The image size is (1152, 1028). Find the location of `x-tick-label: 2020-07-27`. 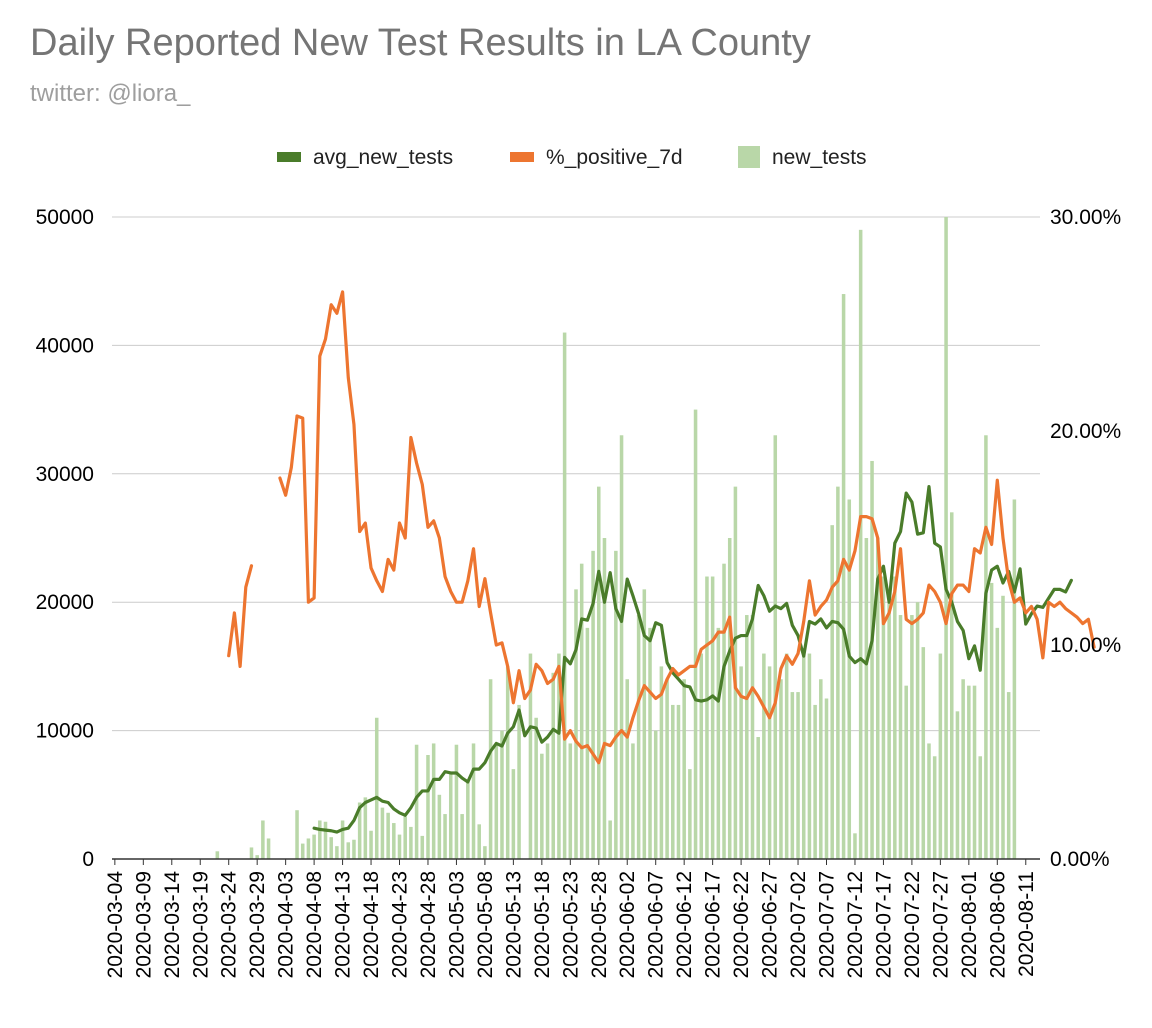

x-tick-label: 2020-07-27 is located at coordinates (940, 924).